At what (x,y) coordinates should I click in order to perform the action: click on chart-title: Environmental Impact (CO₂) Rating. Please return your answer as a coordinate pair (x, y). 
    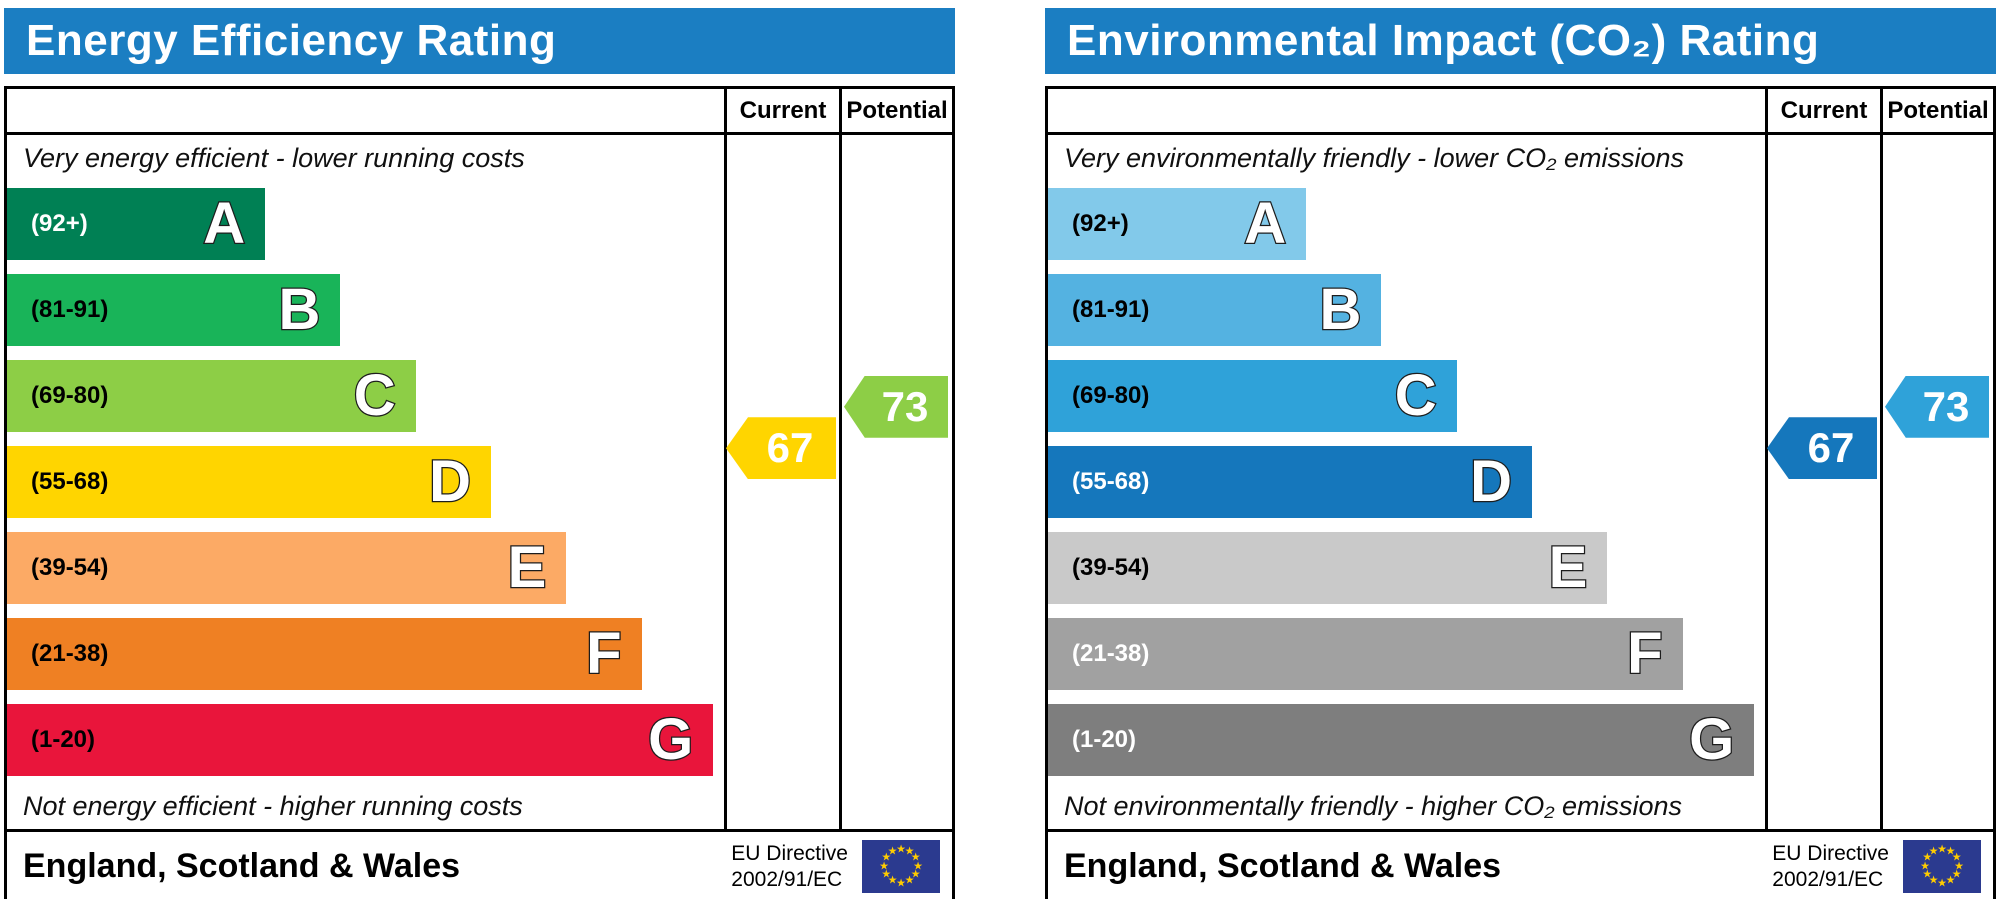
    Looking at the image, I should click on (1443, 40).